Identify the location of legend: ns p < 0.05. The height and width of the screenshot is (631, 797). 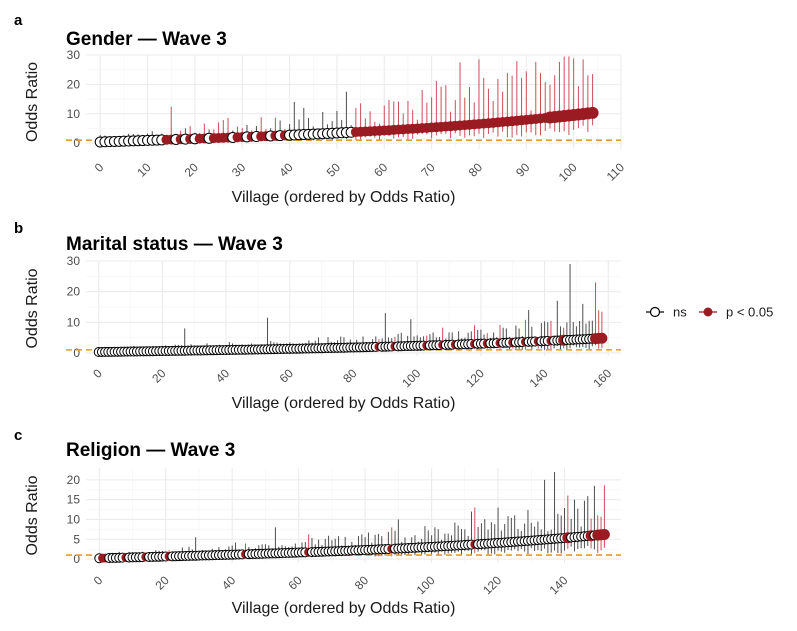
(709, 312).